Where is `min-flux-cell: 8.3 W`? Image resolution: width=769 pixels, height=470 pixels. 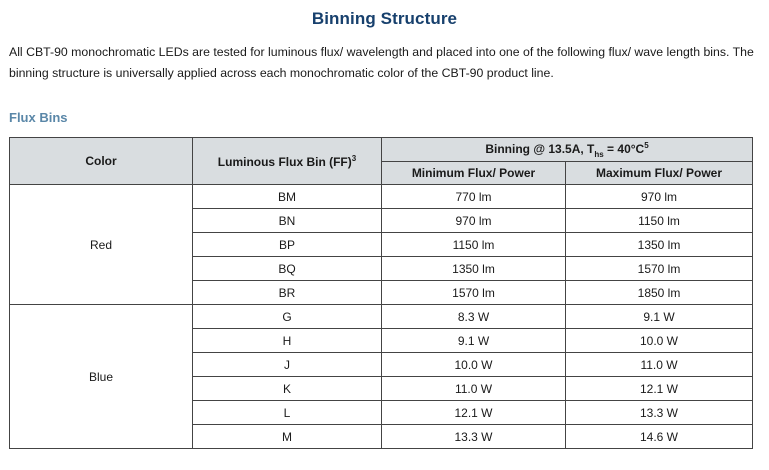 min-flux-cell: 8.3 W is located at coordinates (473, 316).